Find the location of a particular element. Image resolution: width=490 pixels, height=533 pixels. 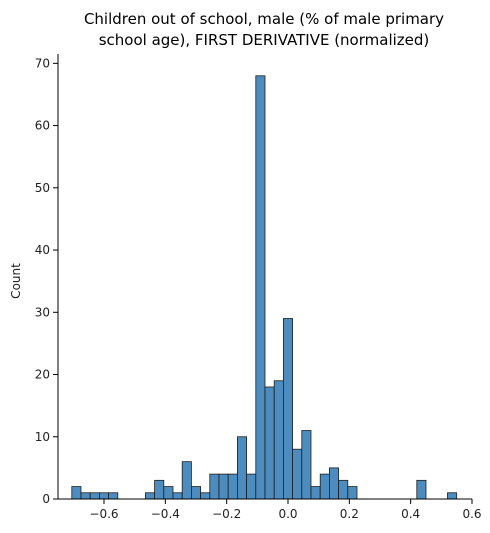

x-tick-label: −0.6 is located at coordinates (103, 514).